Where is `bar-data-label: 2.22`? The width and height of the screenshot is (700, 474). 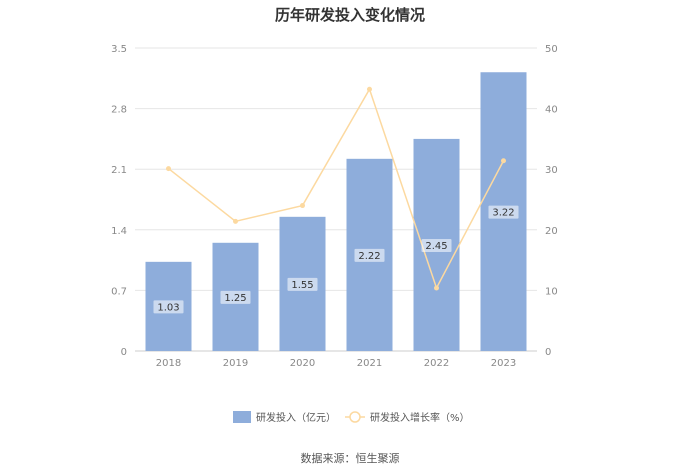 bar-data-label: 2.22 is located at coordinates (369, 256).